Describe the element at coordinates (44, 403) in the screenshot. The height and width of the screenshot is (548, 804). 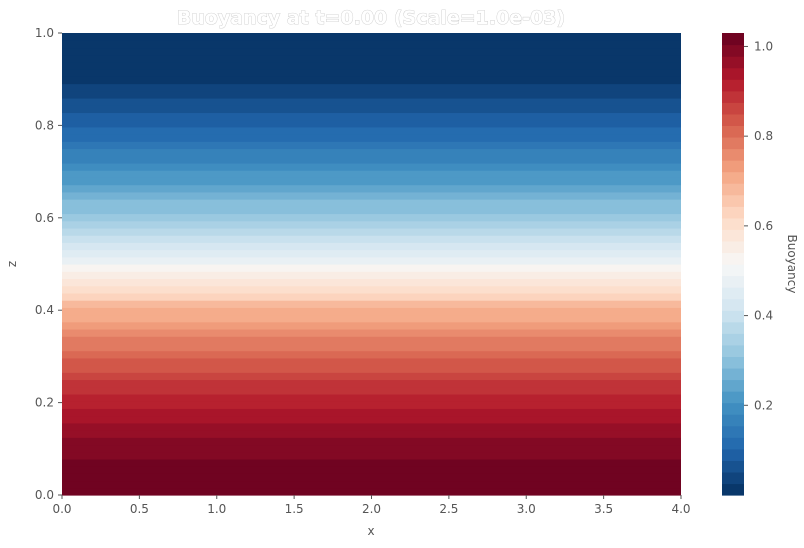
I see `y-tick-label: 0.2` at that location.